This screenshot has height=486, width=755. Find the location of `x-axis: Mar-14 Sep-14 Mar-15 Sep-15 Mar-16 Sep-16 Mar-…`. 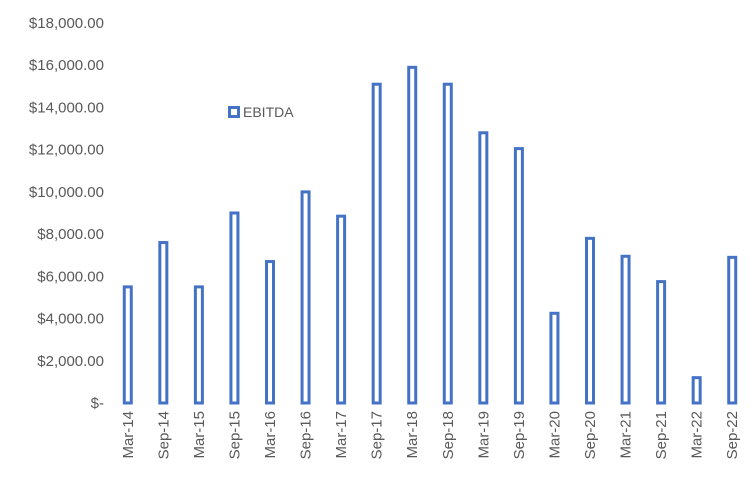

x-axis: Mar-14 Sep-14 Mar-15 Sep-15 Mar-16 Sep-16 Mar-… is located at coordinates (430, 435).